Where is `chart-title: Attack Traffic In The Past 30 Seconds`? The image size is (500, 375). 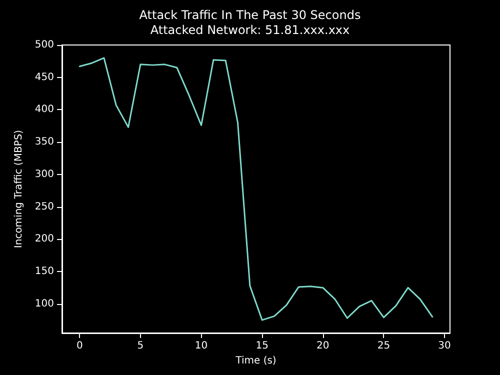 chart-title: Attack Traffic In The Past 30 Seconds is located at coordinates (250, 15).